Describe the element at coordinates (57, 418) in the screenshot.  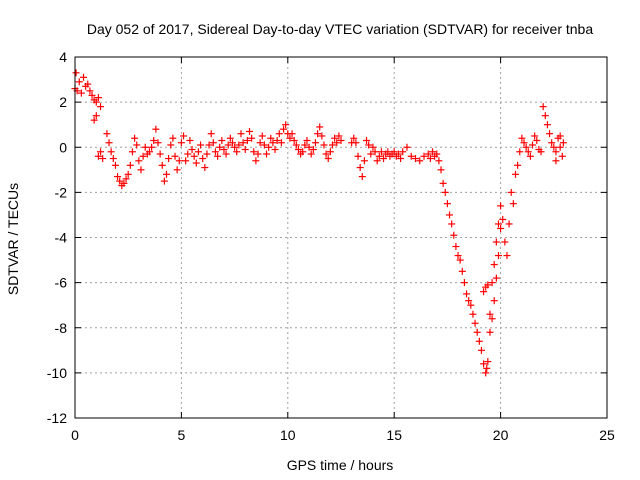
I see `y-tick-label: -12` at that location.